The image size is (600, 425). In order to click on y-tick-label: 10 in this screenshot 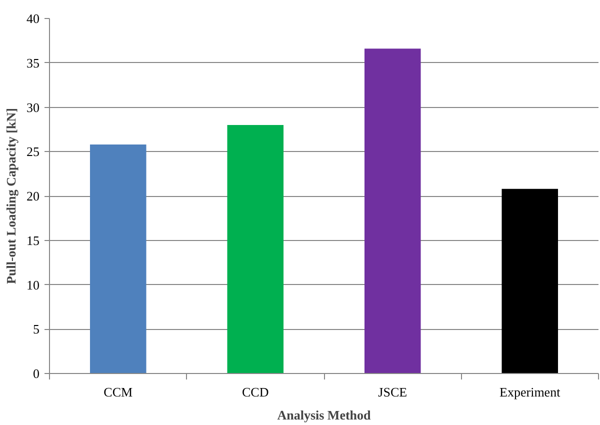, I will do `click(33, 284)`.